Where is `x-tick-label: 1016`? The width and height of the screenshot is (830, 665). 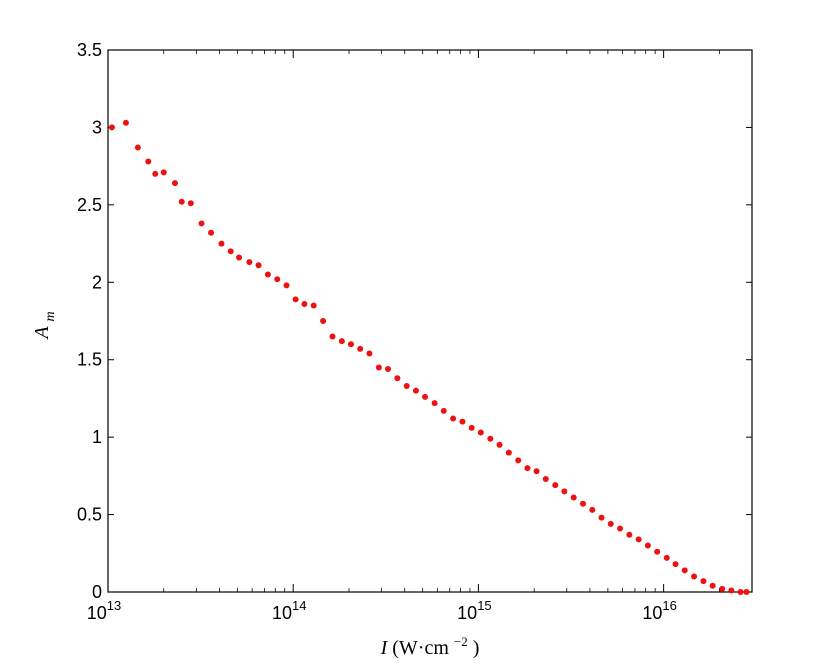
x-tick-label: 1016 is located at coordinates (659, 610).